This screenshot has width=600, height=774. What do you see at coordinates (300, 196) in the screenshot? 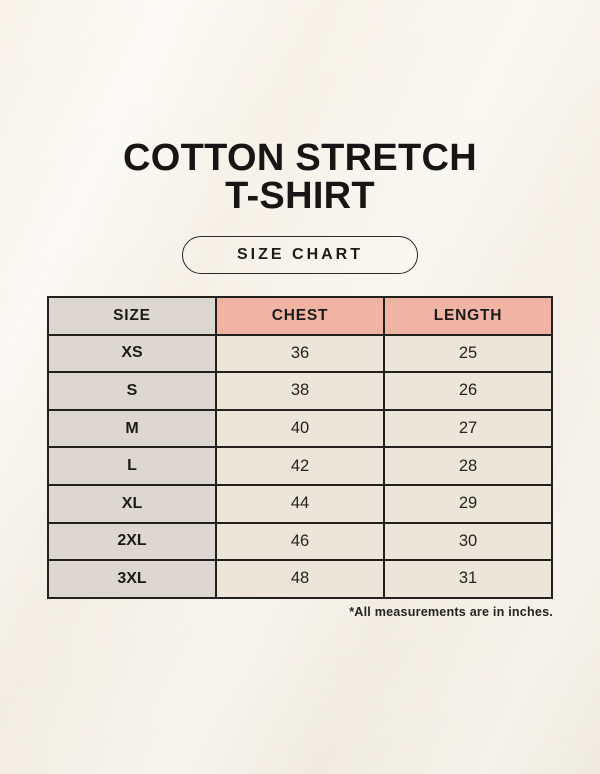
I see `title-line-2: T-SHIRT` at bounding box center [300, 196].